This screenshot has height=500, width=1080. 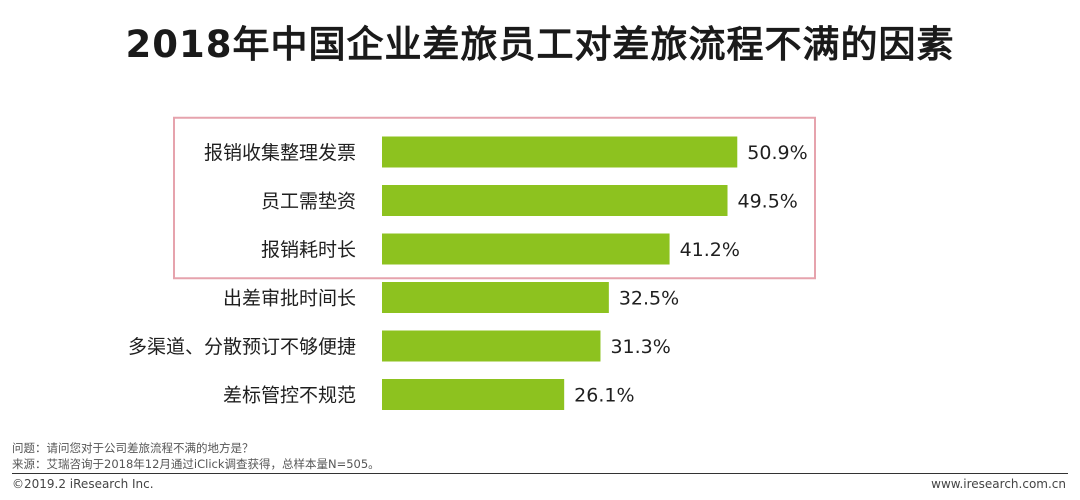 I want to click on chart-title: 2018年中国企业差旅员工对差旅流程不满的因素, so click(x=540, y=44).